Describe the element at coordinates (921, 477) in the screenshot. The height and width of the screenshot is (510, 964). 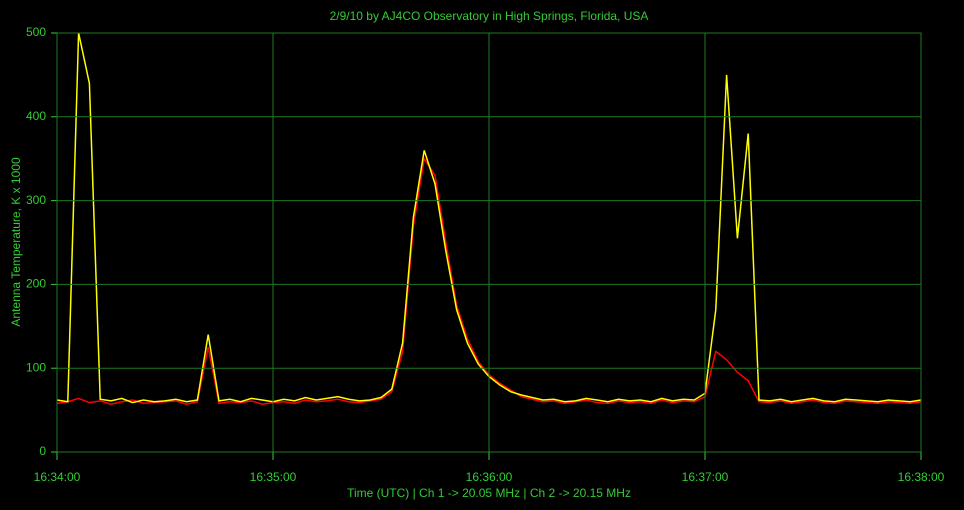
I see `x-tick-label: 16:38:00` at that location.